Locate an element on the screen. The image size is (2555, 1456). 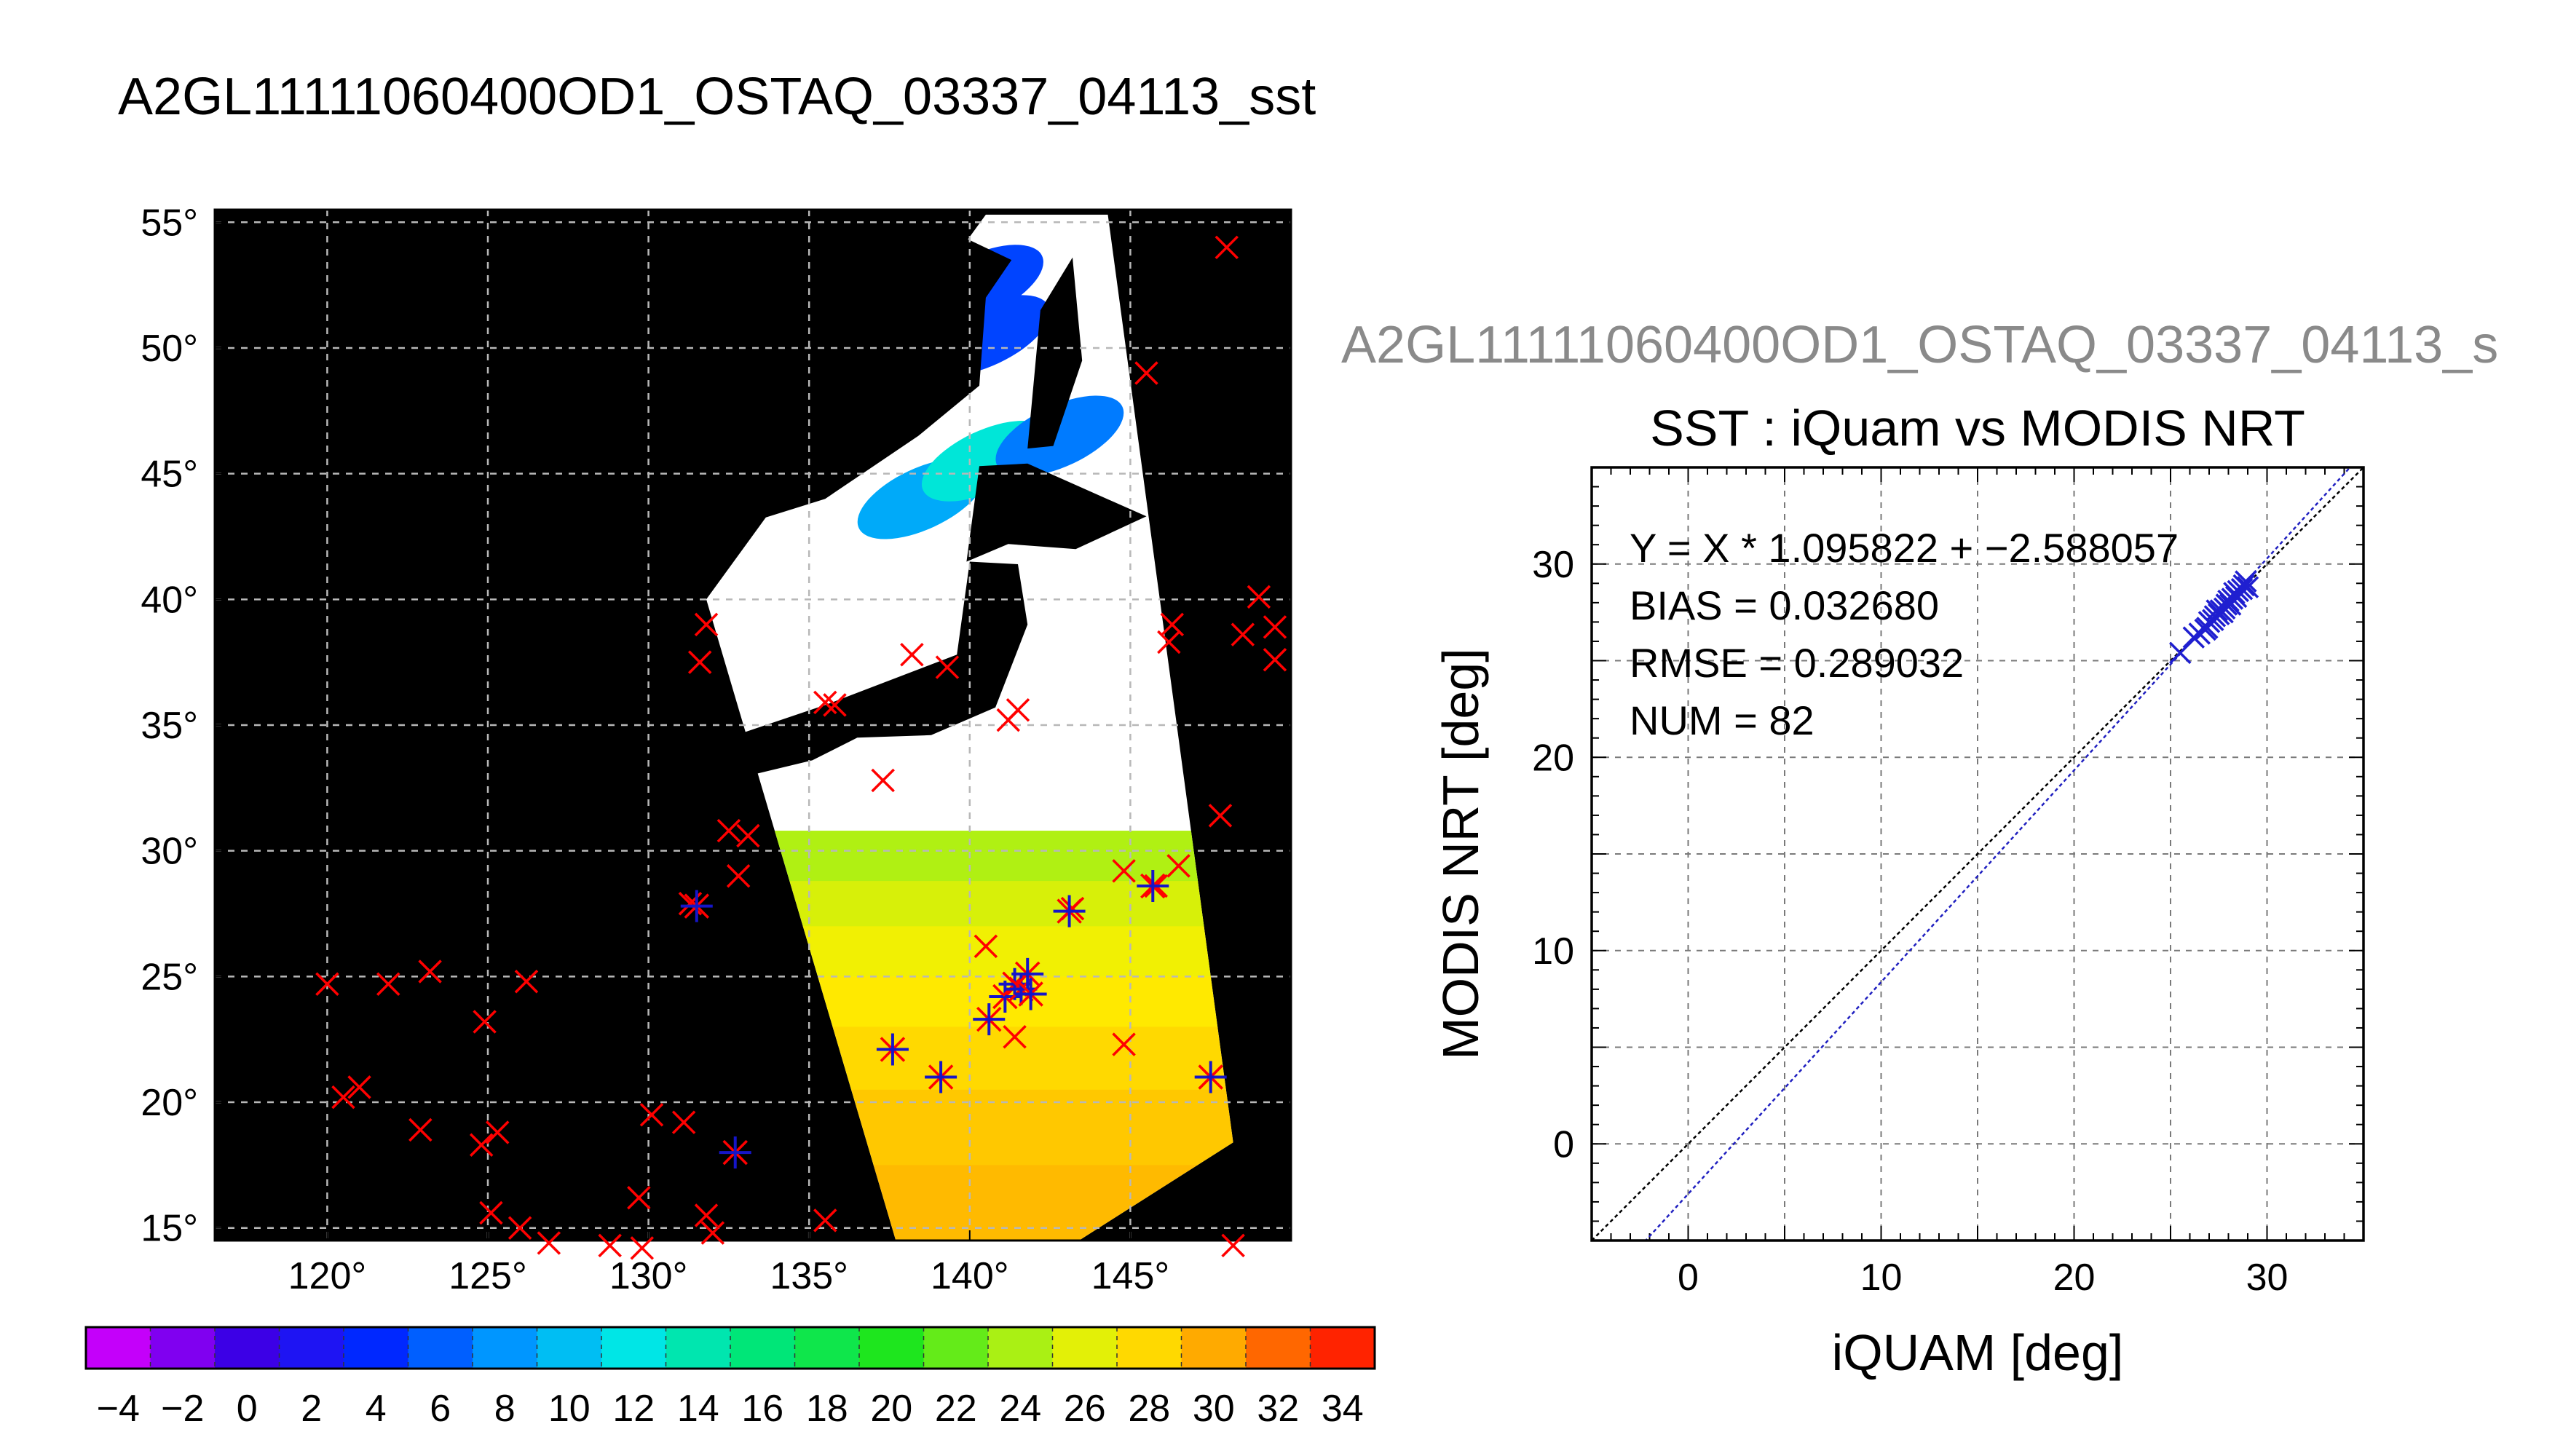
map-tick-label-lon: 120° is located at coordinates (327, 1276).